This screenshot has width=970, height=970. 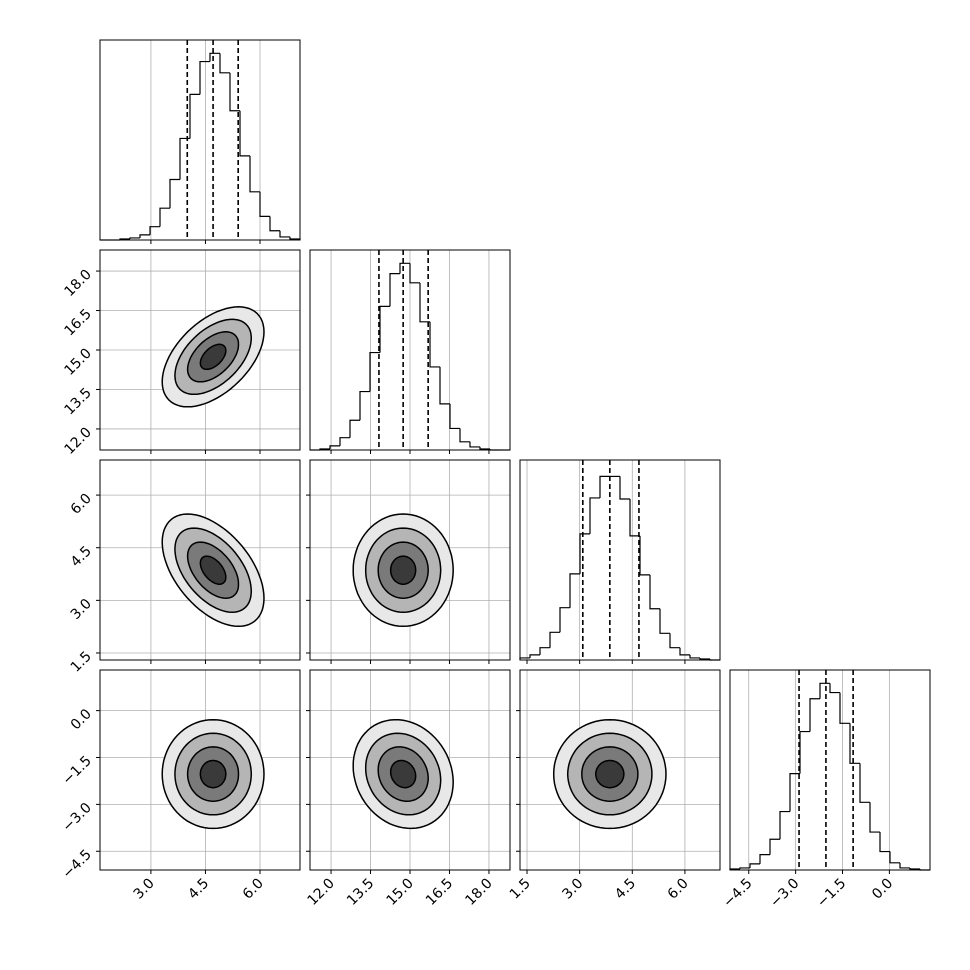 What do you see at coordinates (81, 504) in the screenshot?
I see `y-tick-label: 6.0` at bounding box center [81, 504].